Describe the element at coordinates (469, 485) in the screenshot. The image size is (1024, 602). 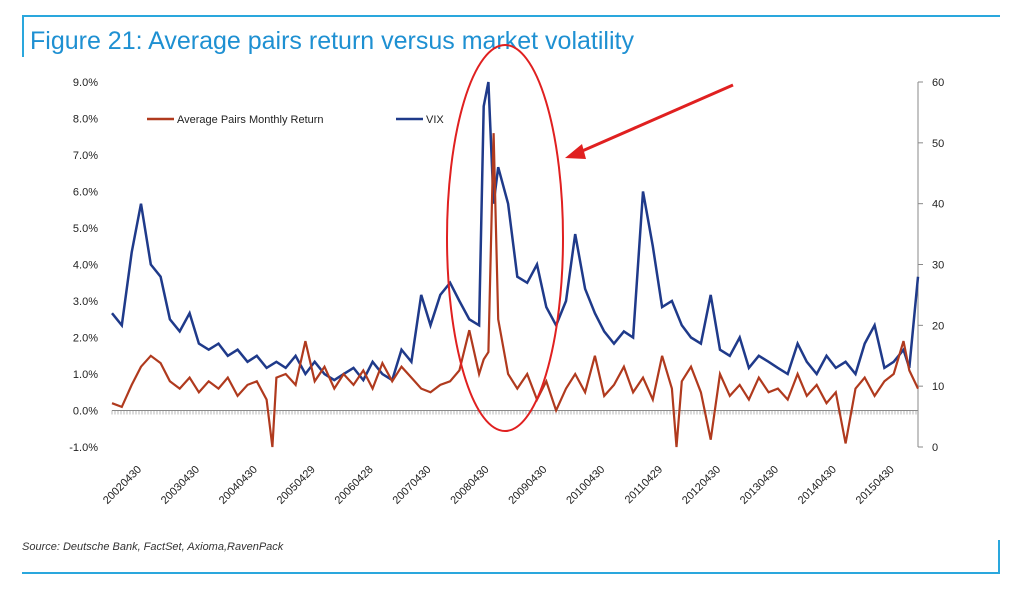
I see `x-tick-label: 20080430` at that location.